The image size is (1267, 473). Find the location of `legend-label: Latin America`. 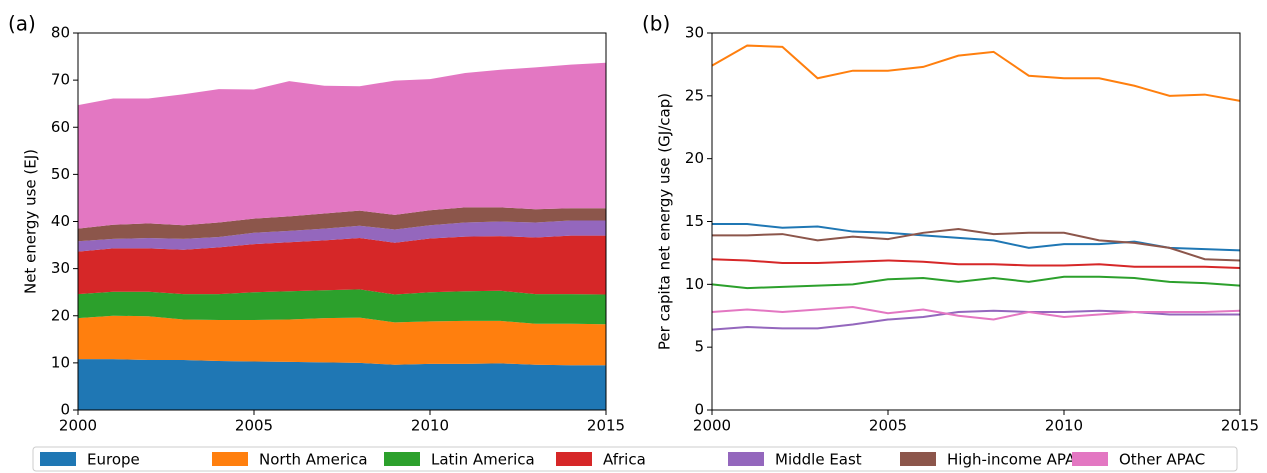

legend-label: Latin America is located at coordinates (483, 460).